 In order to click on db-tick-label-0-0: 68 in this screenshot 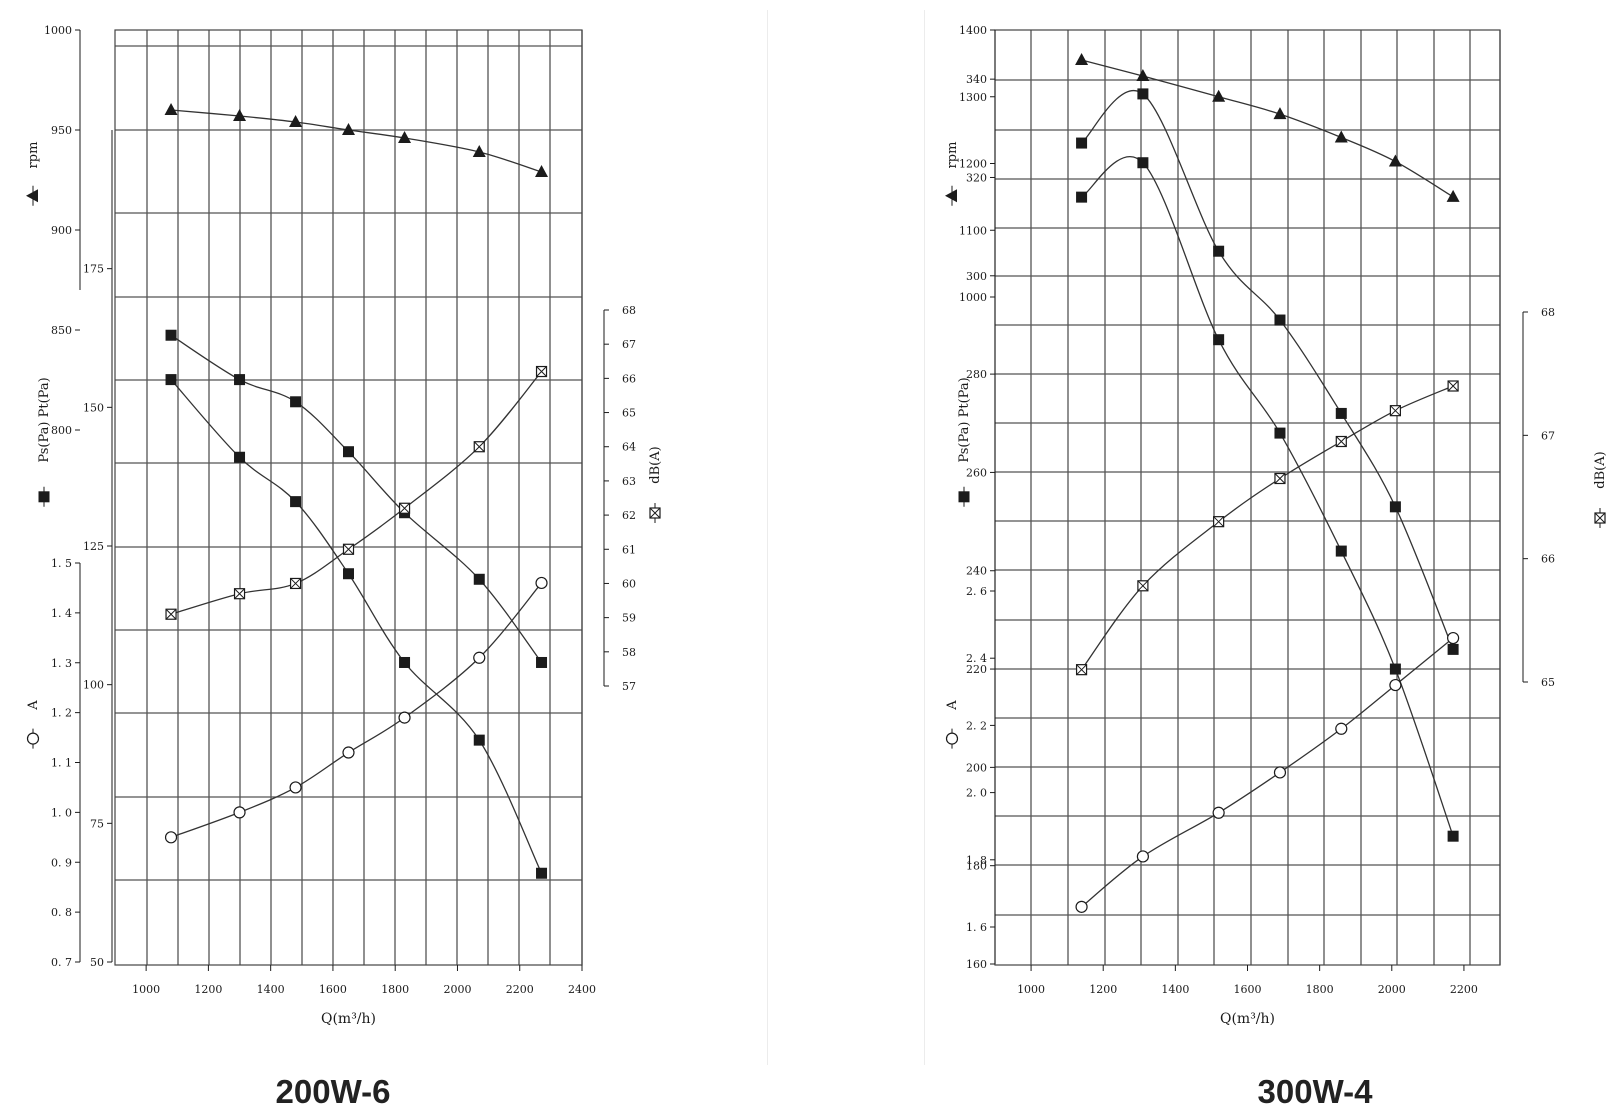, I will do `click(629, 310)`.